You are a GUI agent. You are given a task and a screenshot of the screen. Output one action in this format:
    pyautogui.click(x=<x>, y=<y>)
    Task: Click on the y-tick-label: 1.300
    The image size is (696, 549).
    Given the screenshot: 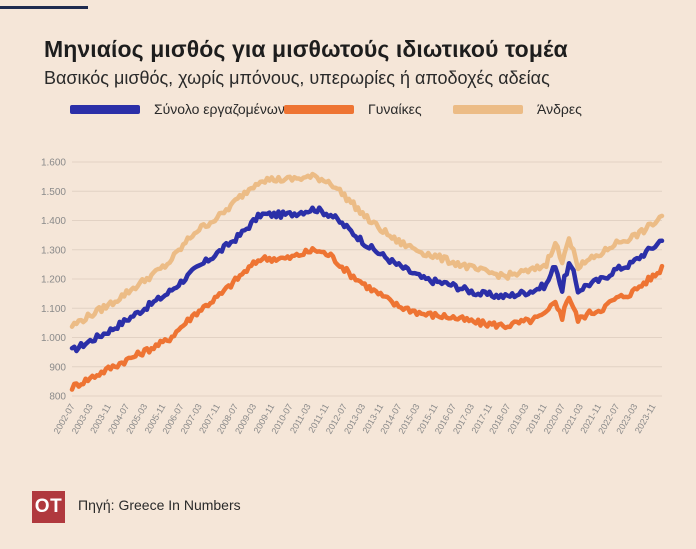 What is the action you would take?
    pyautogui.click(x=53, y=250)
    